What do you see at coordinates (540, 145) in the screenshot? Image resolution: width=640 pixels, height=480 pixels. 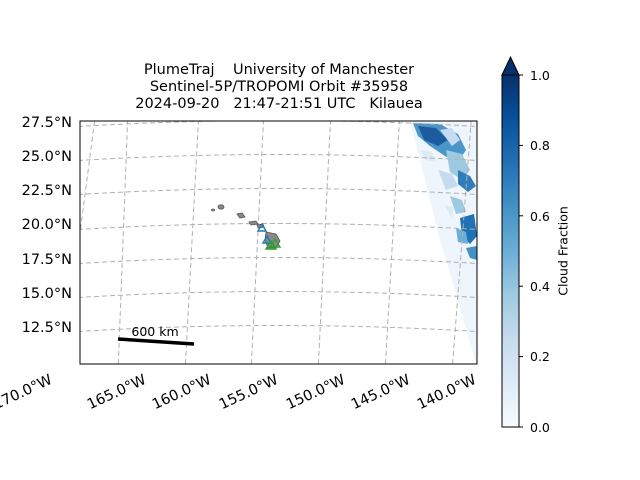 I see `colorbar-tick-label: 0.8` at bounding box center [540, 145].